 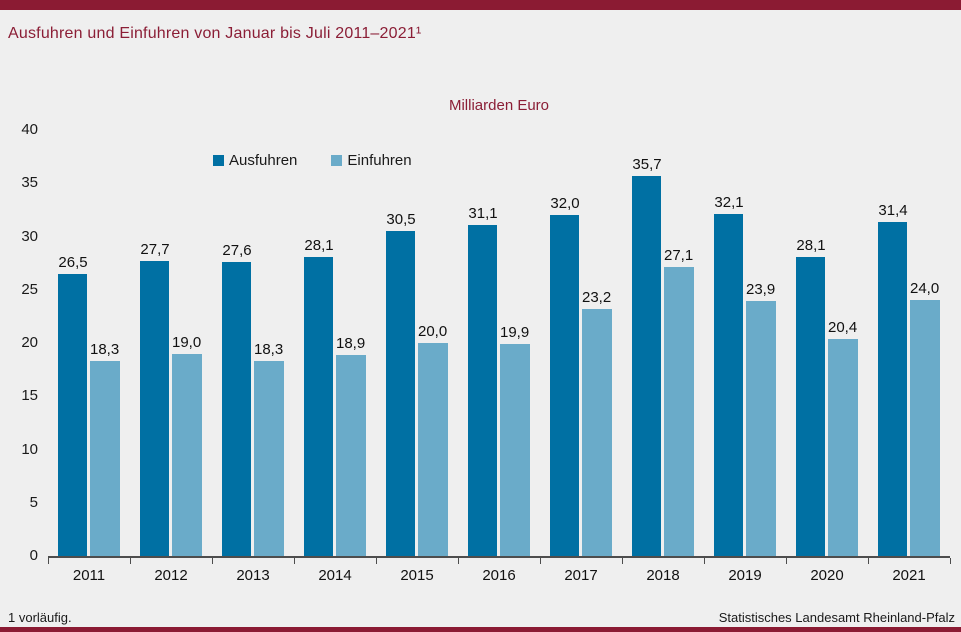 I want to click on barwrap-ausfuhren-2017: 32,0, so click(x=565, y=375).